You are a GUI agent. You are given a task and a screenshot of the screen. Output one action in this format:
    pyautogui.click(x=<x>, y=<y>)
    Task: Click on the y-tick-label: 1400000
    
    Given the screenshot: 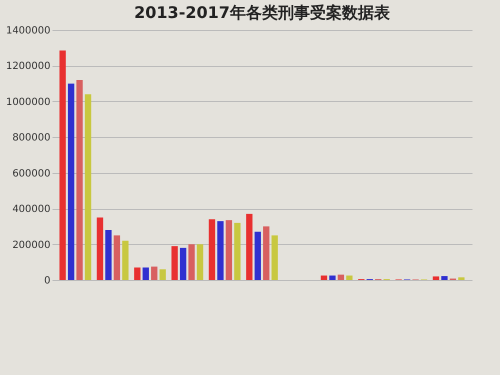 What is the action you would take?
    pyautogui.click(x=28, y=31)
    